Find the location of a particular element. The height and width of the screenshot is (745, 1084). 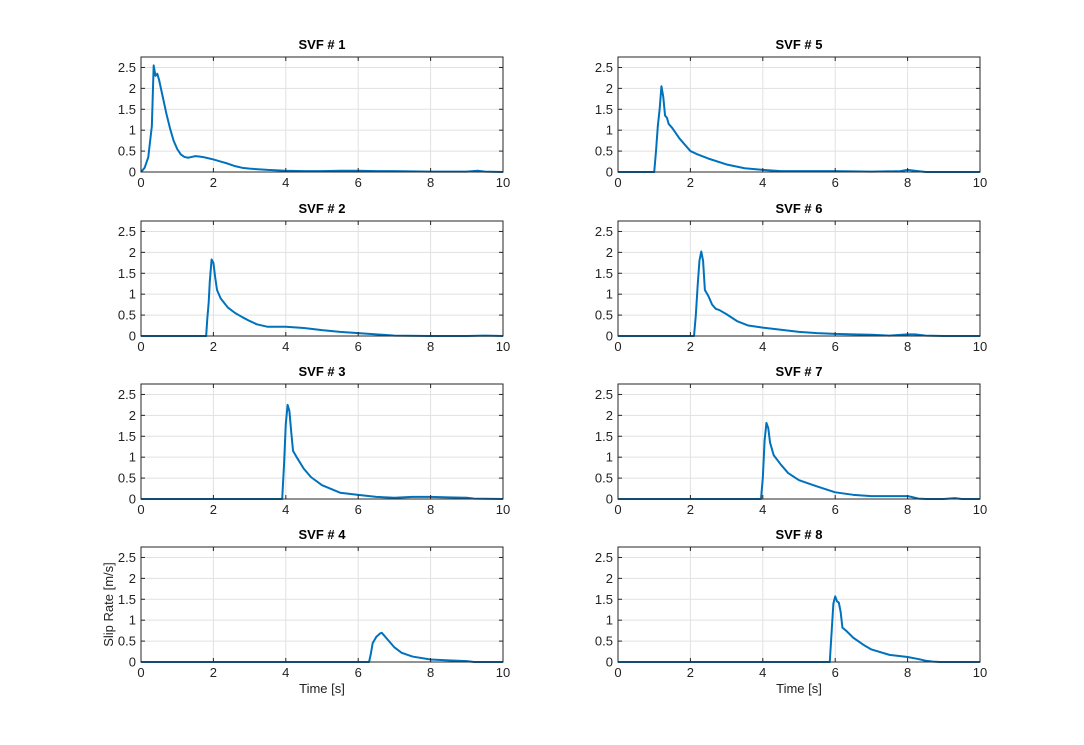

subplot-3: 0 2 4 6 8 10 0 0.5 1 1.5 2 2.5 SVF # 3 is located at coordinates (314, 440).